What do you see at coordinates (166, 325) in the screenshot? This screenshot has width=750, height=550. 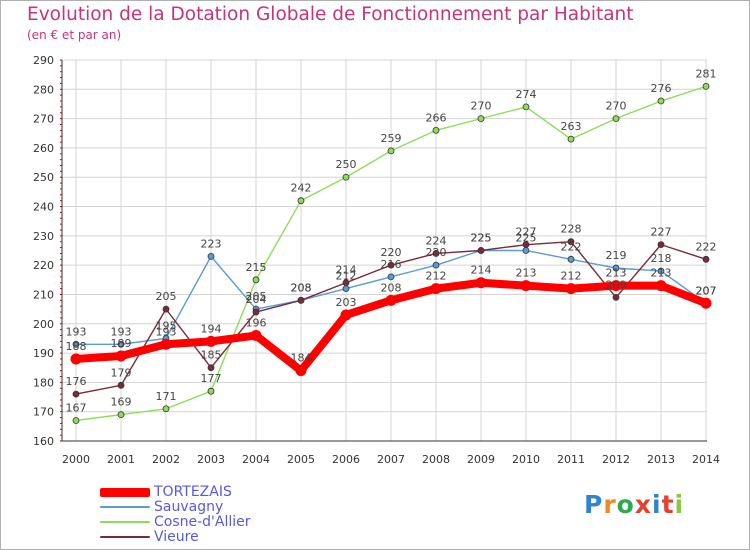 I see `data-label: 195` at bounding box center [166, 325].